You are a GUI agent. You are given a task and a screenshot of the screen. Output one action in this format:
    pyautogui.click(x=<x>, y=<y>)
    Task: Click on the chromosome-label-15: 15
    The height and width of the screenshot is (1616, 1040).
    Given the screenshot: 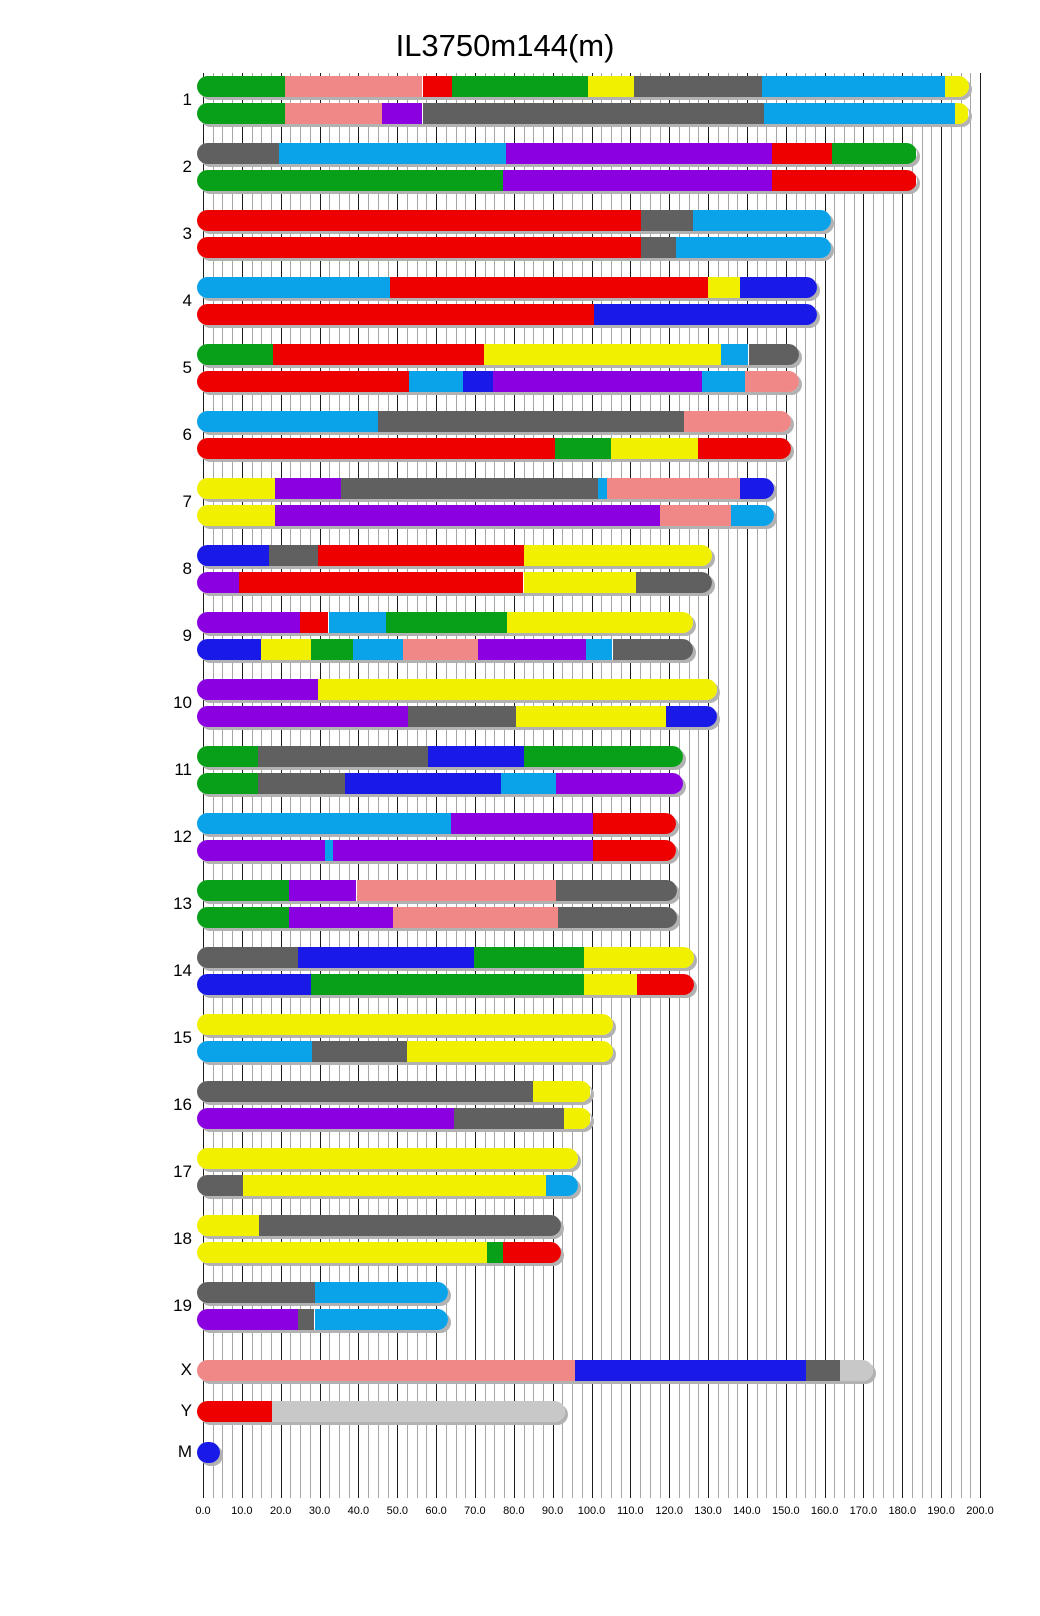 What is the action you would take?
    pyautogui.click(x=182, y=1037)
    